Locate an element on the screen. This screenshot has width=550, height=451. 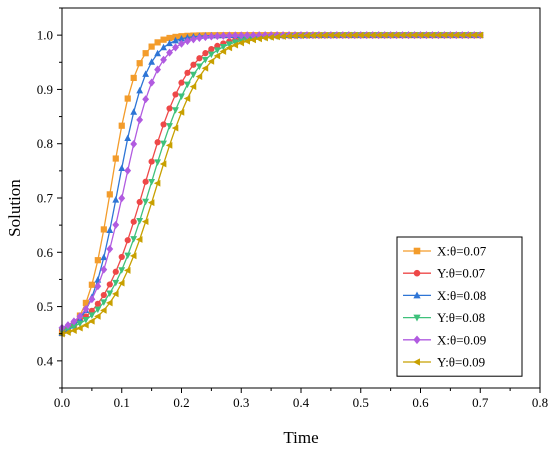
legend-marker is located at coordinates (417, 340).